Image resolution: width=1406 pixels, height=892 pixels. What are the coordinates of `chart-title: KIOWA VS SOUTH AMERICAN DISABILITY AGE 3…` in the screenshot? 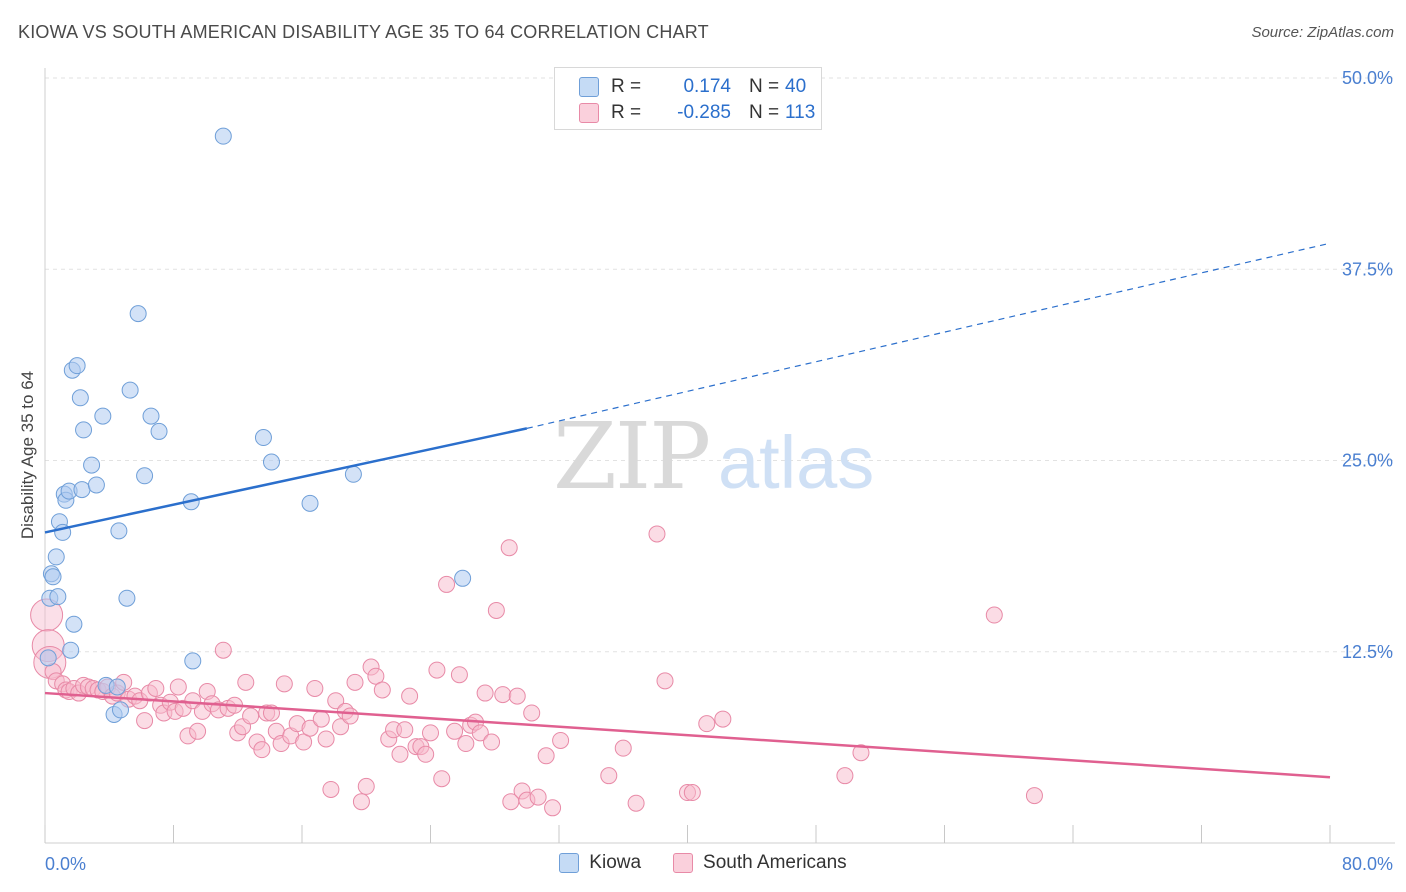 It's located at (363, 32).